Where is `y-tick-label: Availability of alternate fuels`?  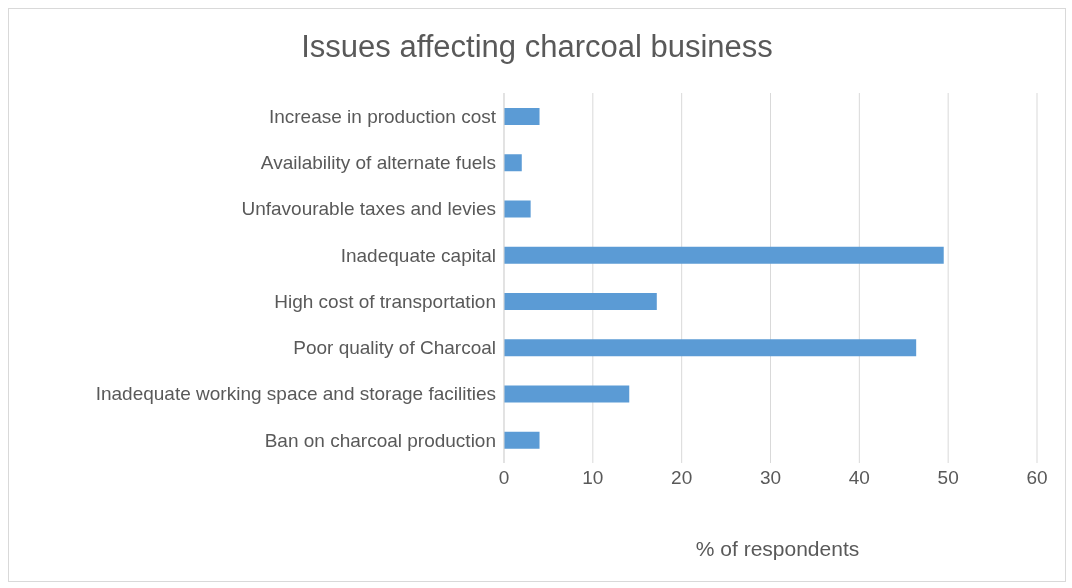 y-tick-label: Availability of alternate fuels is located at coordinates (378, 163).